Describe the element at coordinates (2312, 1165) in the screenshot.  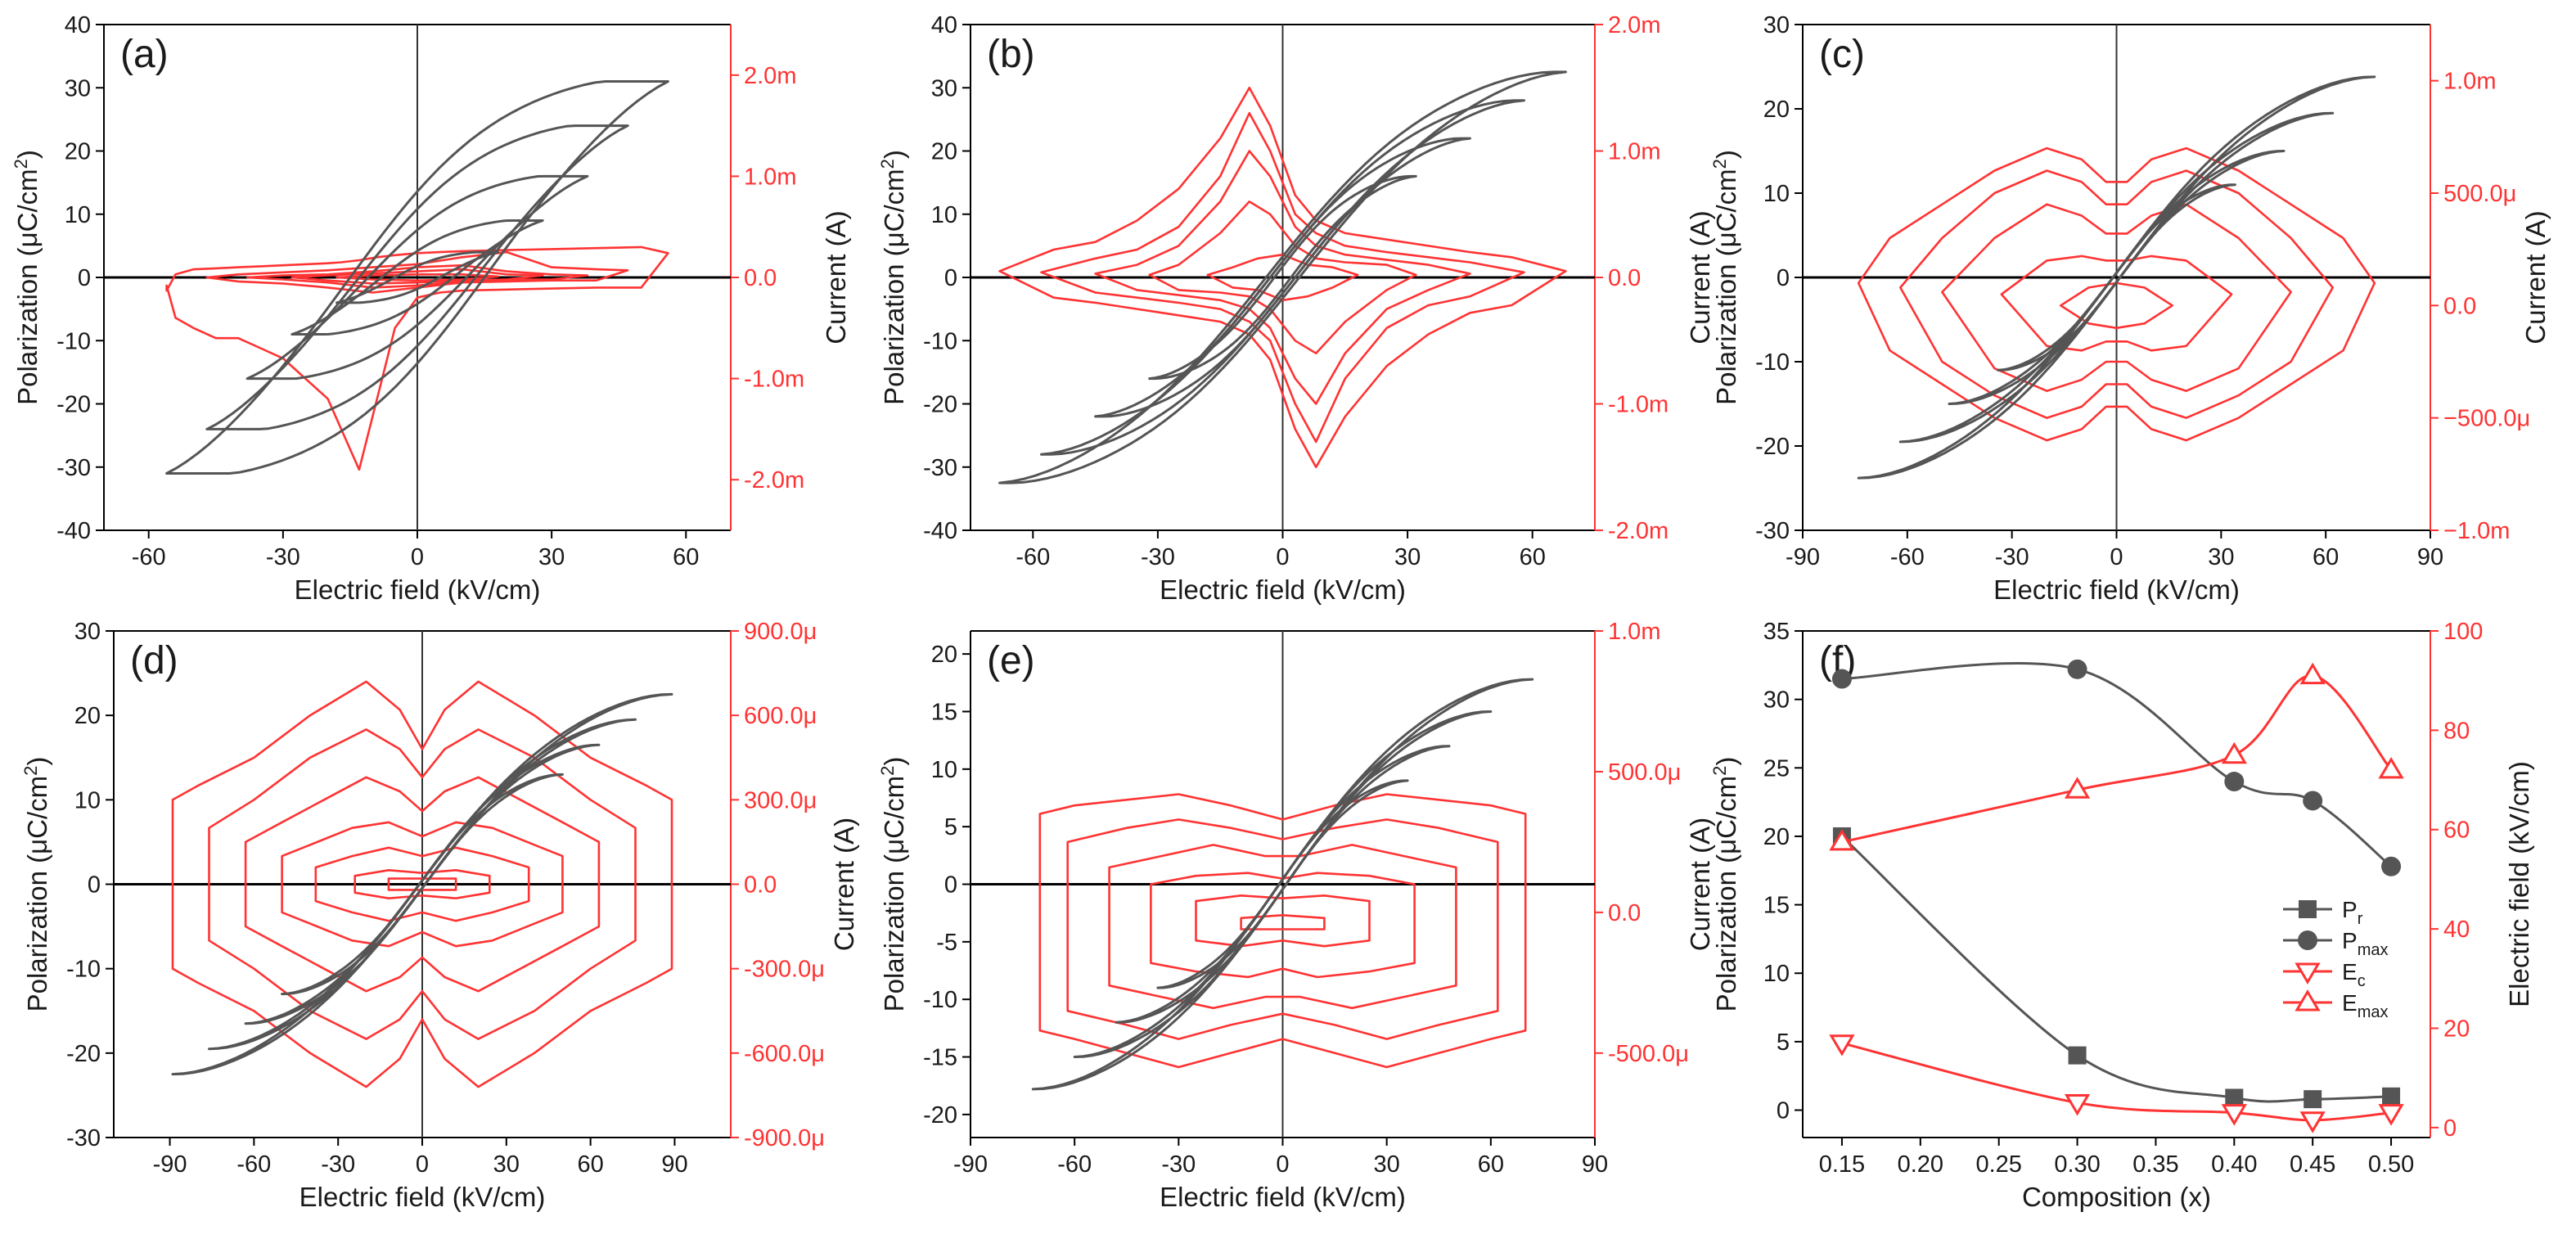
I see `x-tick-label: 0.45` at that location.